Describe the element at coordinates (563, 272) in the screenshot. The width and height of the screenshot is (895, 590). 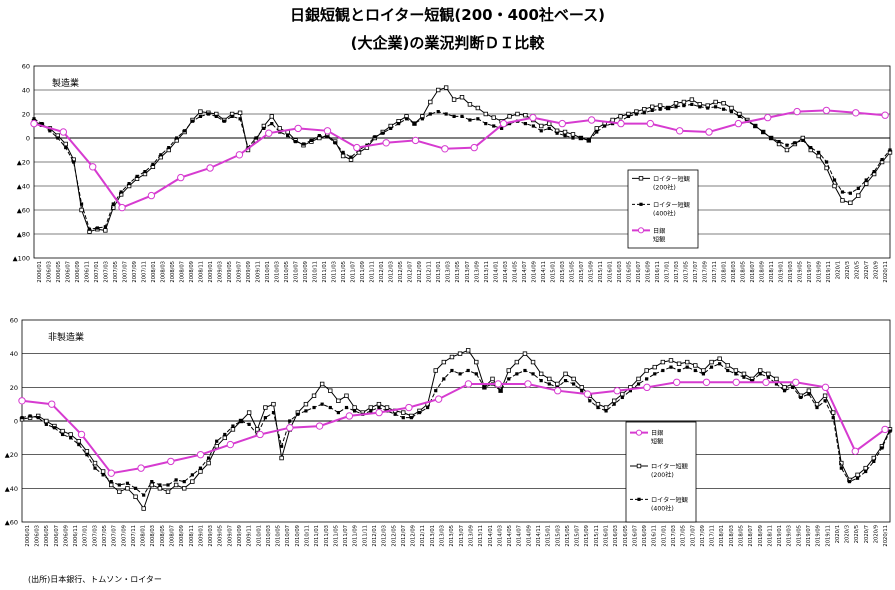
I see `x-tick-label: 2015/03` at that location.